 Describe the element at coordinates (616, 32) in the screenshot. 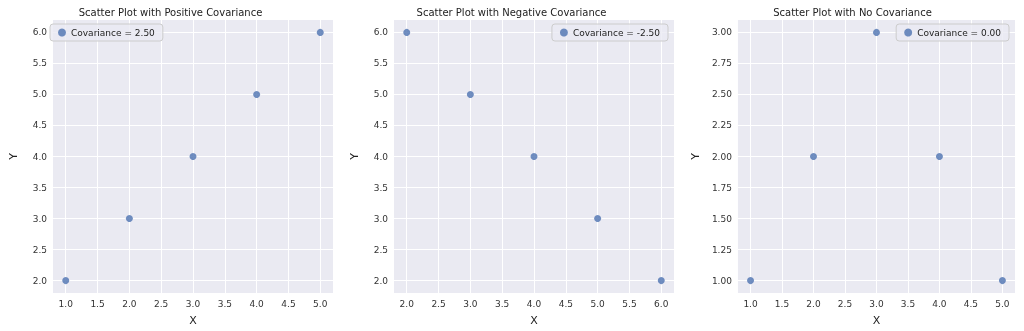

I see `legend-label: Covariance = -2.50` at that location.